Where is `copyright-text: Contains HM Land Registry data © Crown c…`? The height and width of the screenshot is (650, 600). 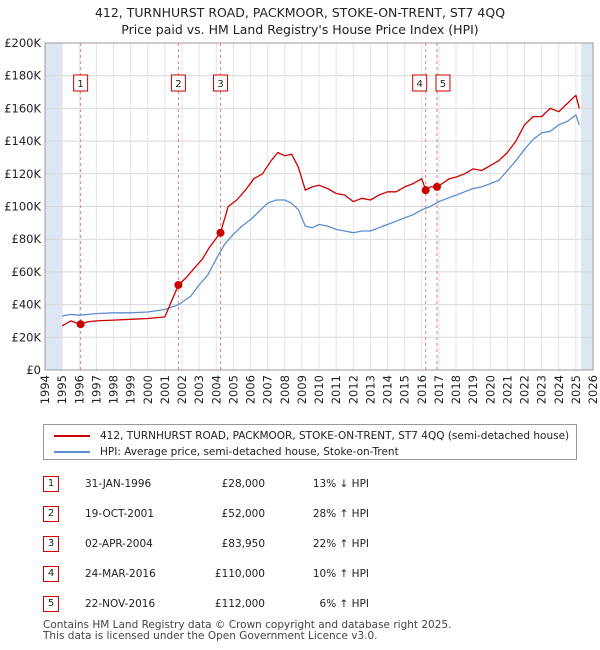 copyright-text: Contains HM Land Registry data © Crown c… is located at coordinates (247, 625).